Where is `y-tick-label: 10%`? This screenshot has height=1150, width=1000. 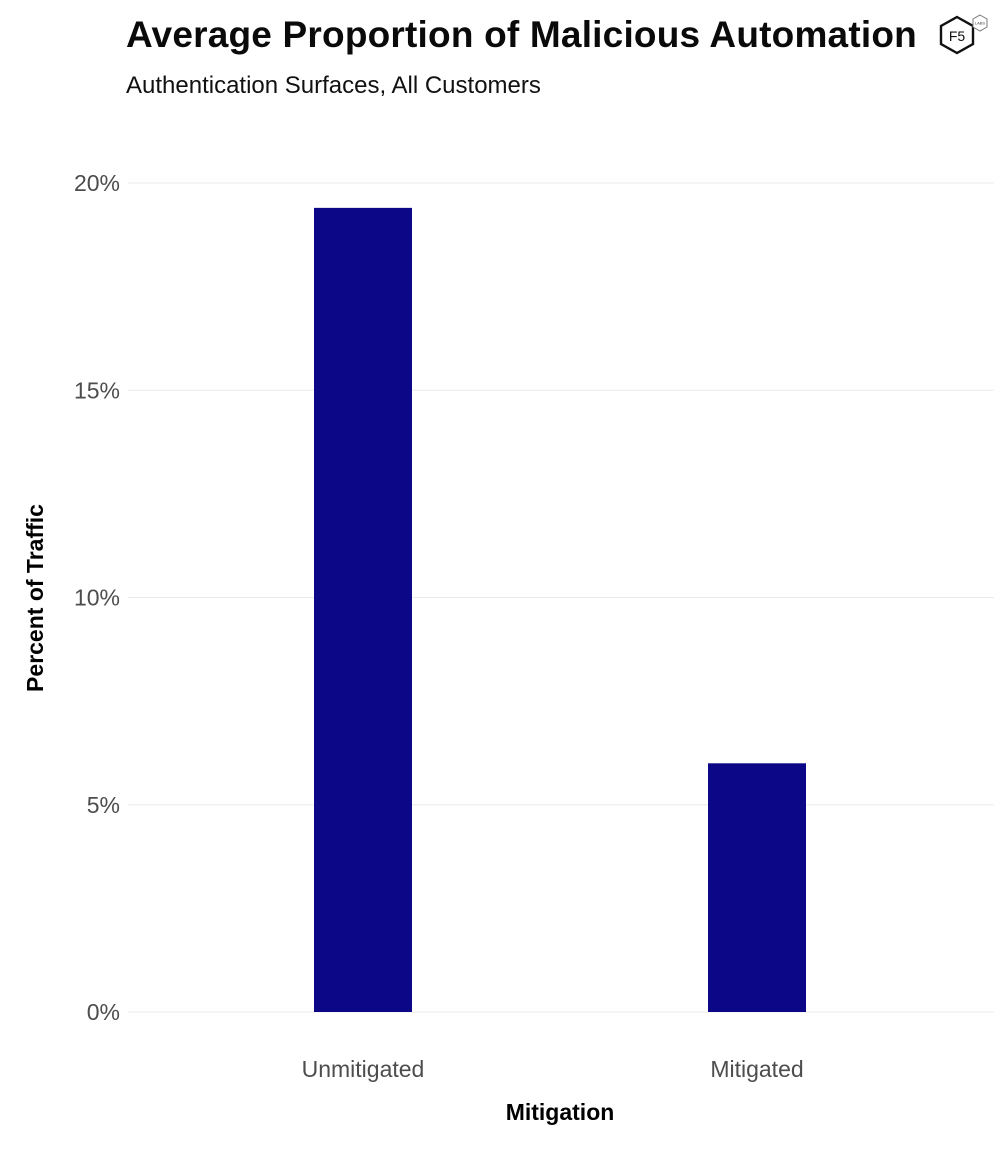
y-tick-label: 10% is located at coordinates (97, 598).